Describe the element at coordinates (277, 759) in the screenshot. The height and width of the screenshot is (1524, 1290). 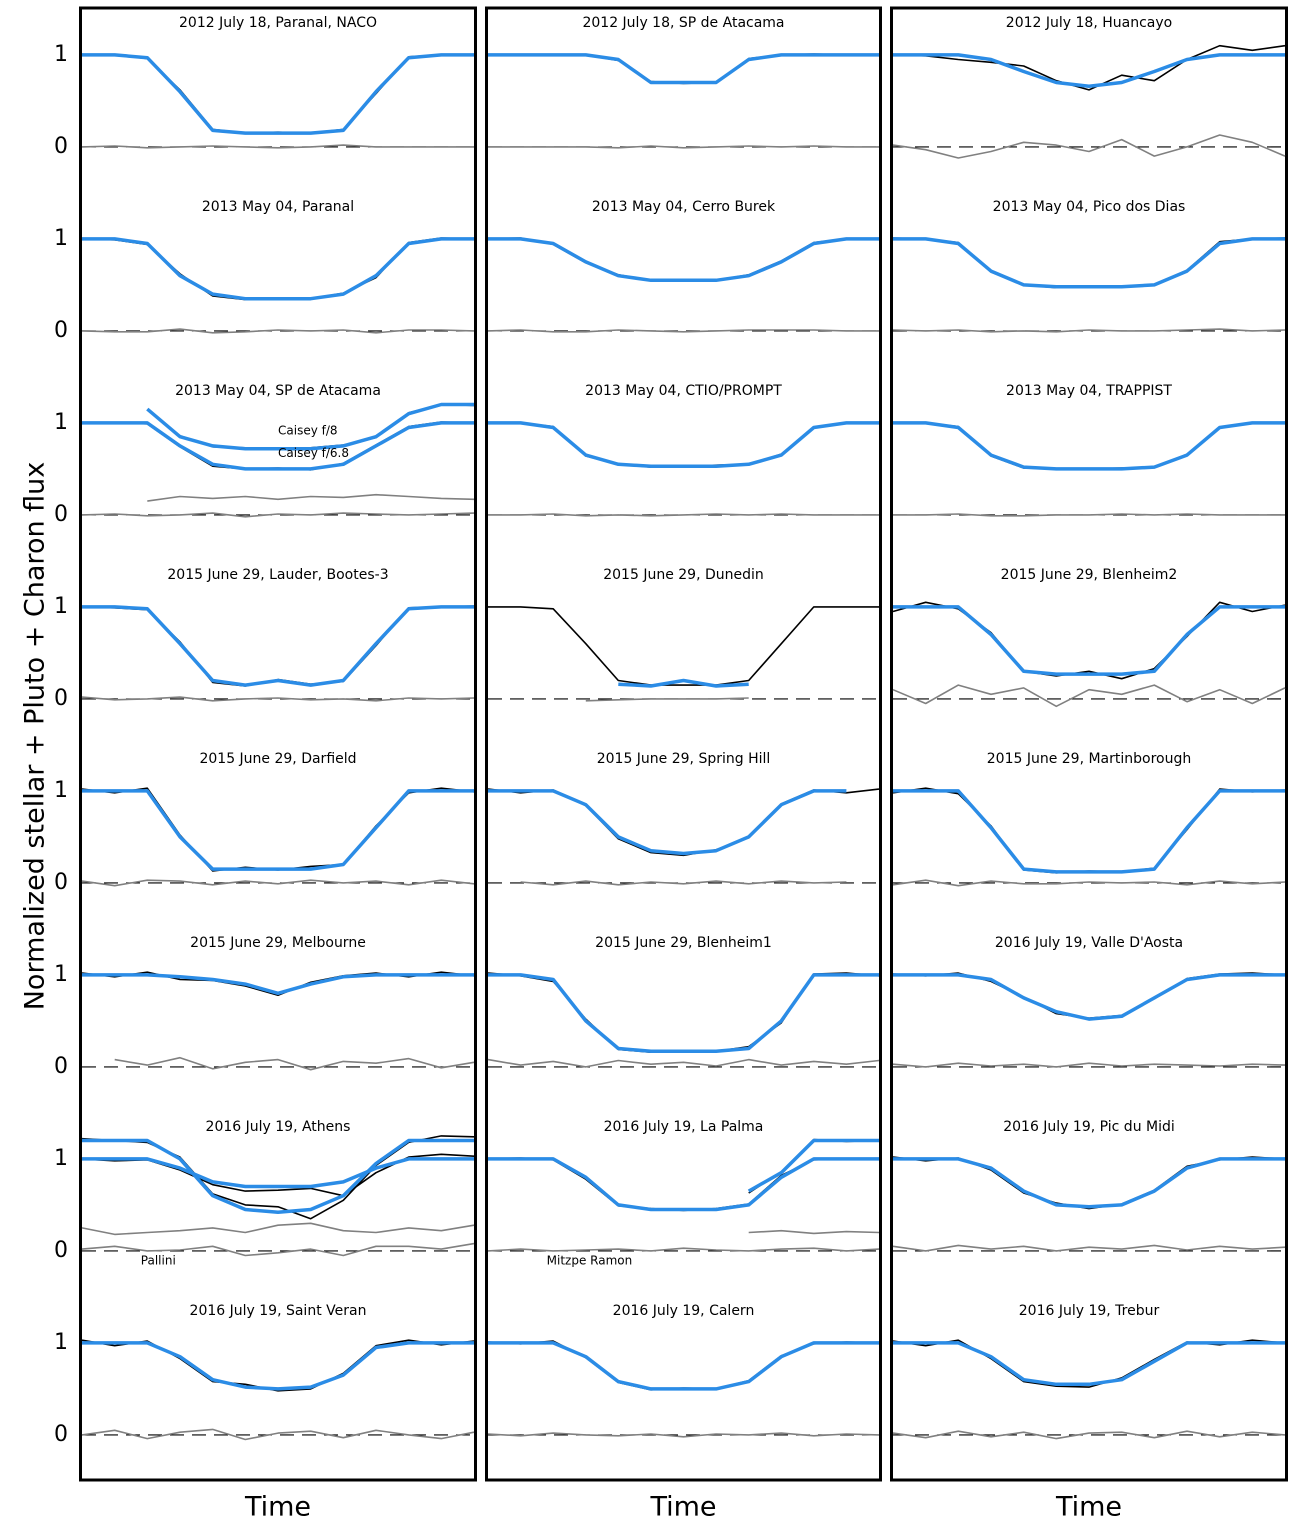
I see `panel-title: 2015 June 29, Darfield` at that location.